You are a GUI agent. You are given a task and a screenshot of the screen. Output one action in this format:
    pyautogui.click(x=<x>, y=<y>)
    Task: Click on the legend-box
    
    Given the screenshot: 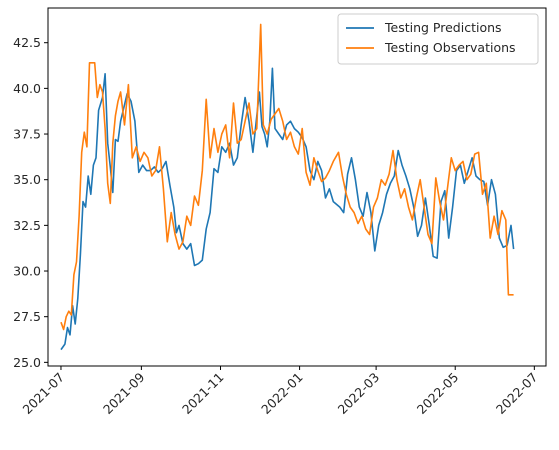 What is the action you would take?
    pyautogui.click(x=438, y=39)
    